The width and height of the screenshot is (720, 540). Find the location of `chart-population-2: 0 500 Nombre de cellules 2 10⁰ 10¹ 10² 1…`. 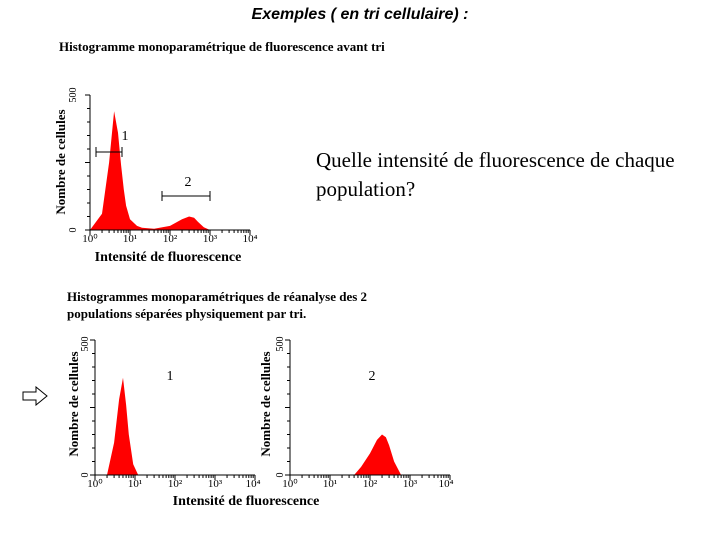

chart-population-2: 0 500 Nombre de cellules 2 10⁰ 10¹ 10² 1… is located at coordinates (356, 414).